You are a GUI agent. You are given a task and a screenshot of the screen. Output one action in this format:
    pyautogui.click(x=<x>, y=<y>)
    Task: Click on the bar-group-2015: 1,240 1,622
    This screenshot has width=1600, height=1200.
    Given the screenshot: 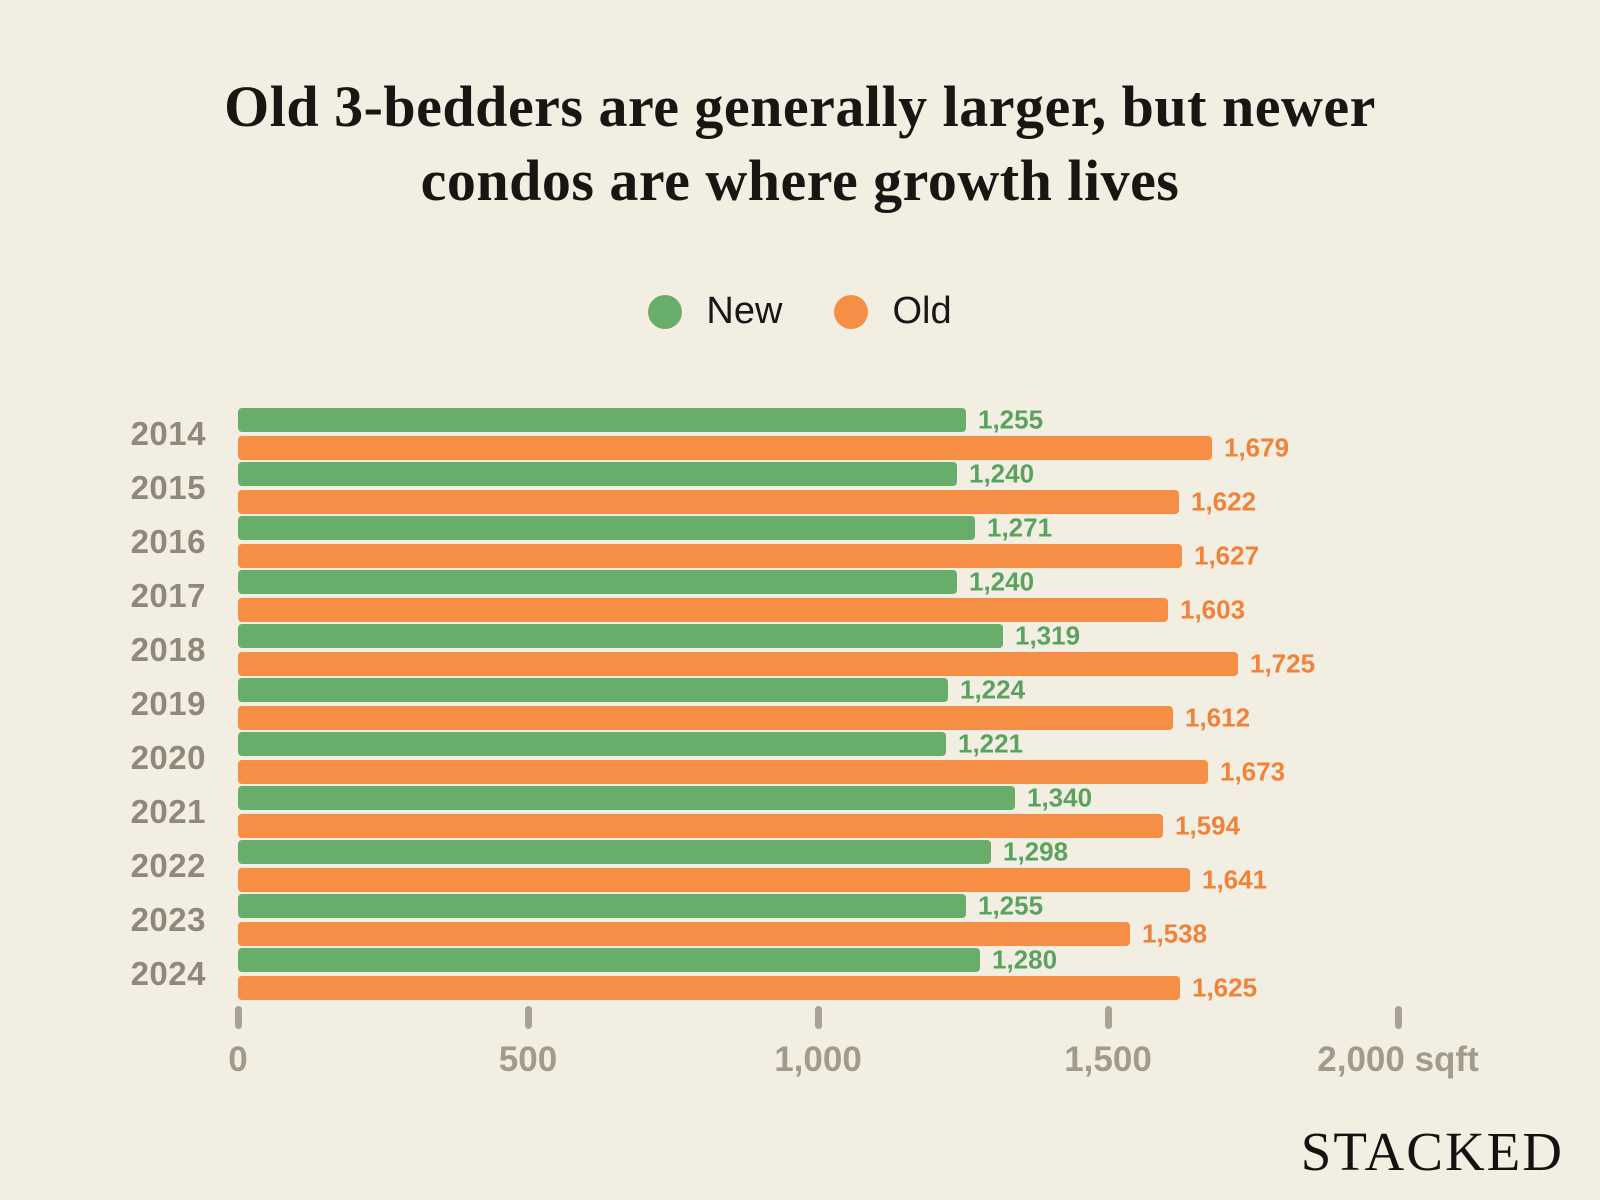 What is the action you would take?
    pyautogui.click(x=919, y=488)
    